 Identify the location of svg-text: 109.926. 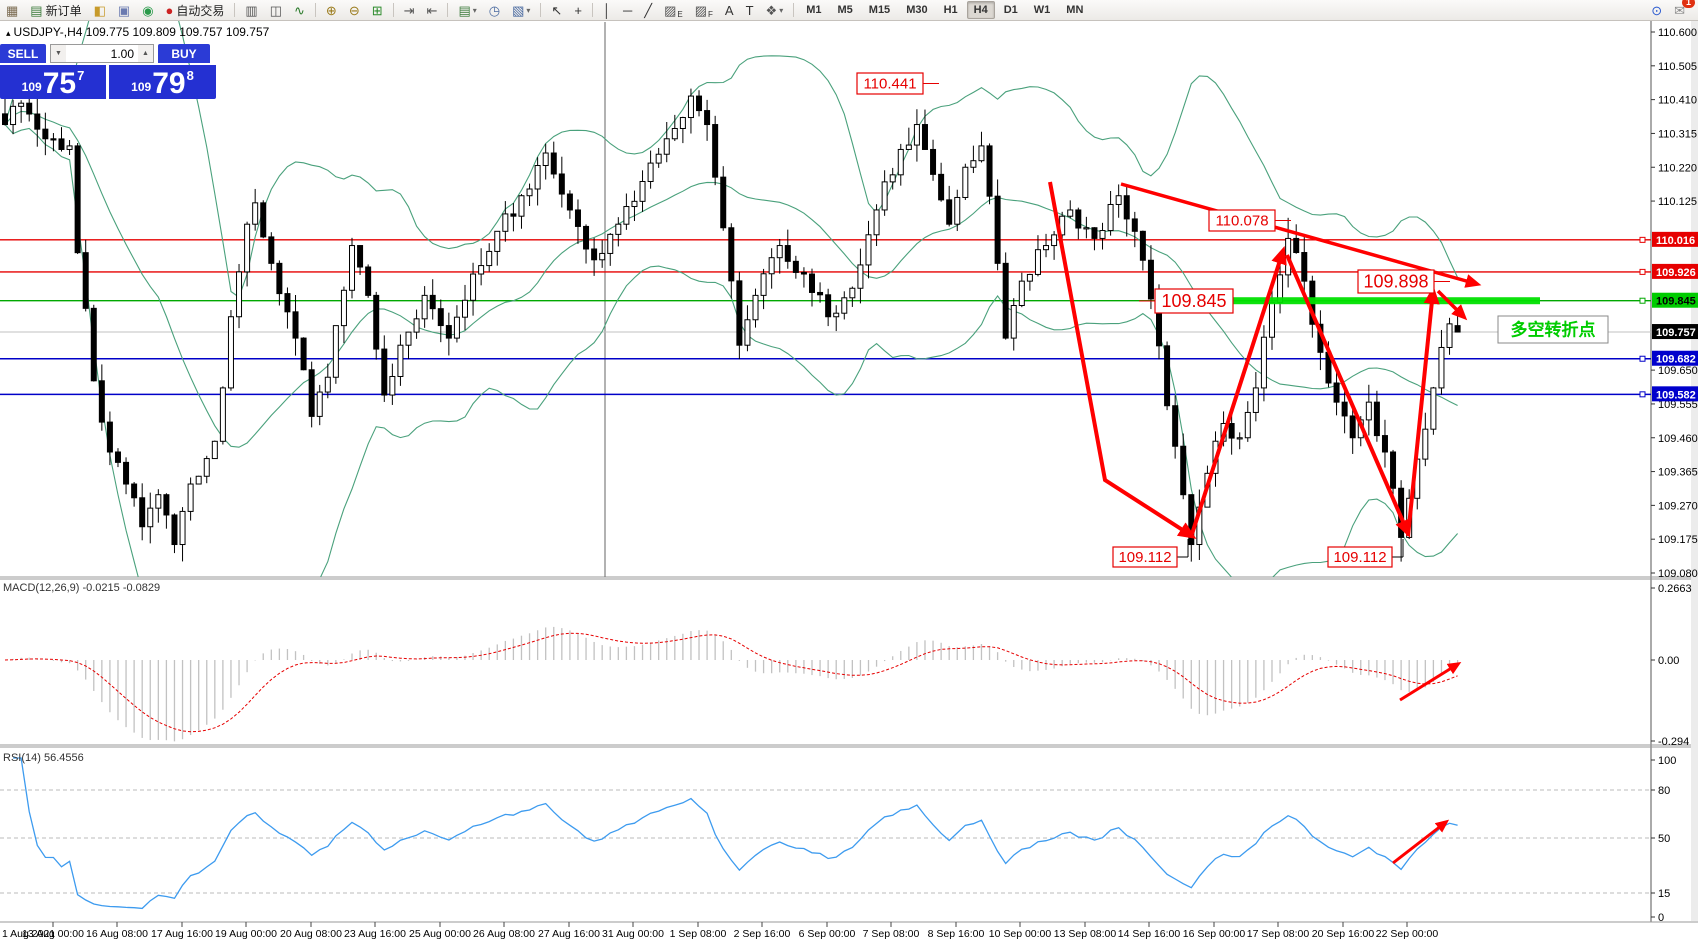
(1676, 273).